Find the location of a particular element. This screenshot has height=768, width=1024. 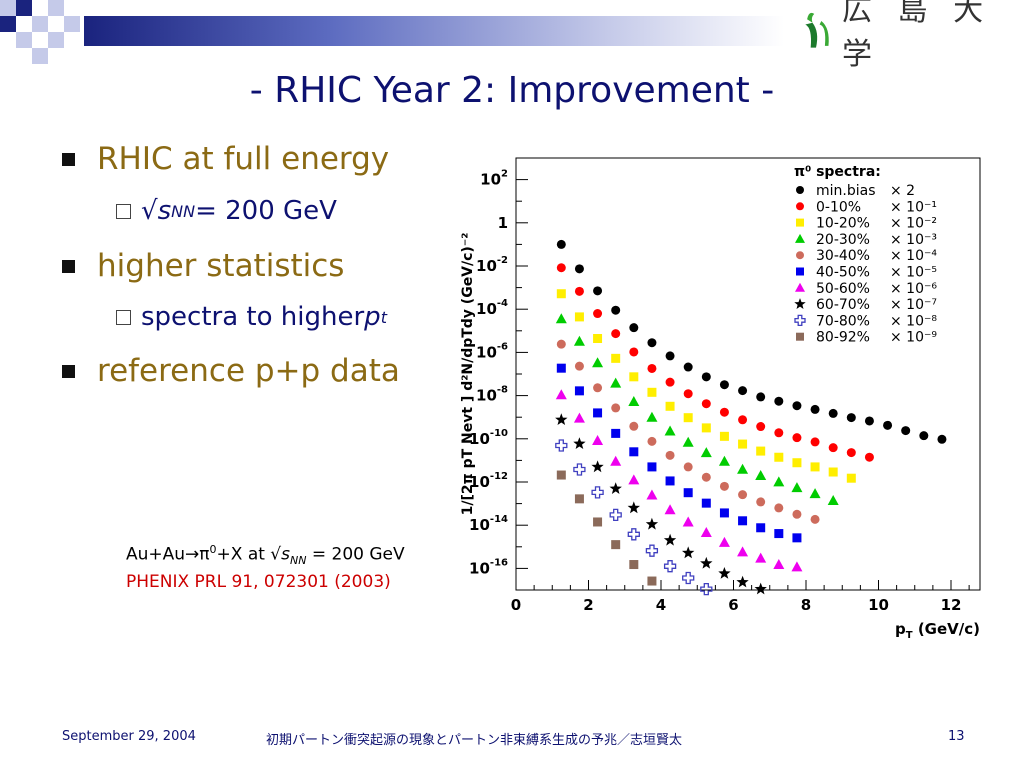

caption-part: = 200 GeV is located at coordinates (355, 554).